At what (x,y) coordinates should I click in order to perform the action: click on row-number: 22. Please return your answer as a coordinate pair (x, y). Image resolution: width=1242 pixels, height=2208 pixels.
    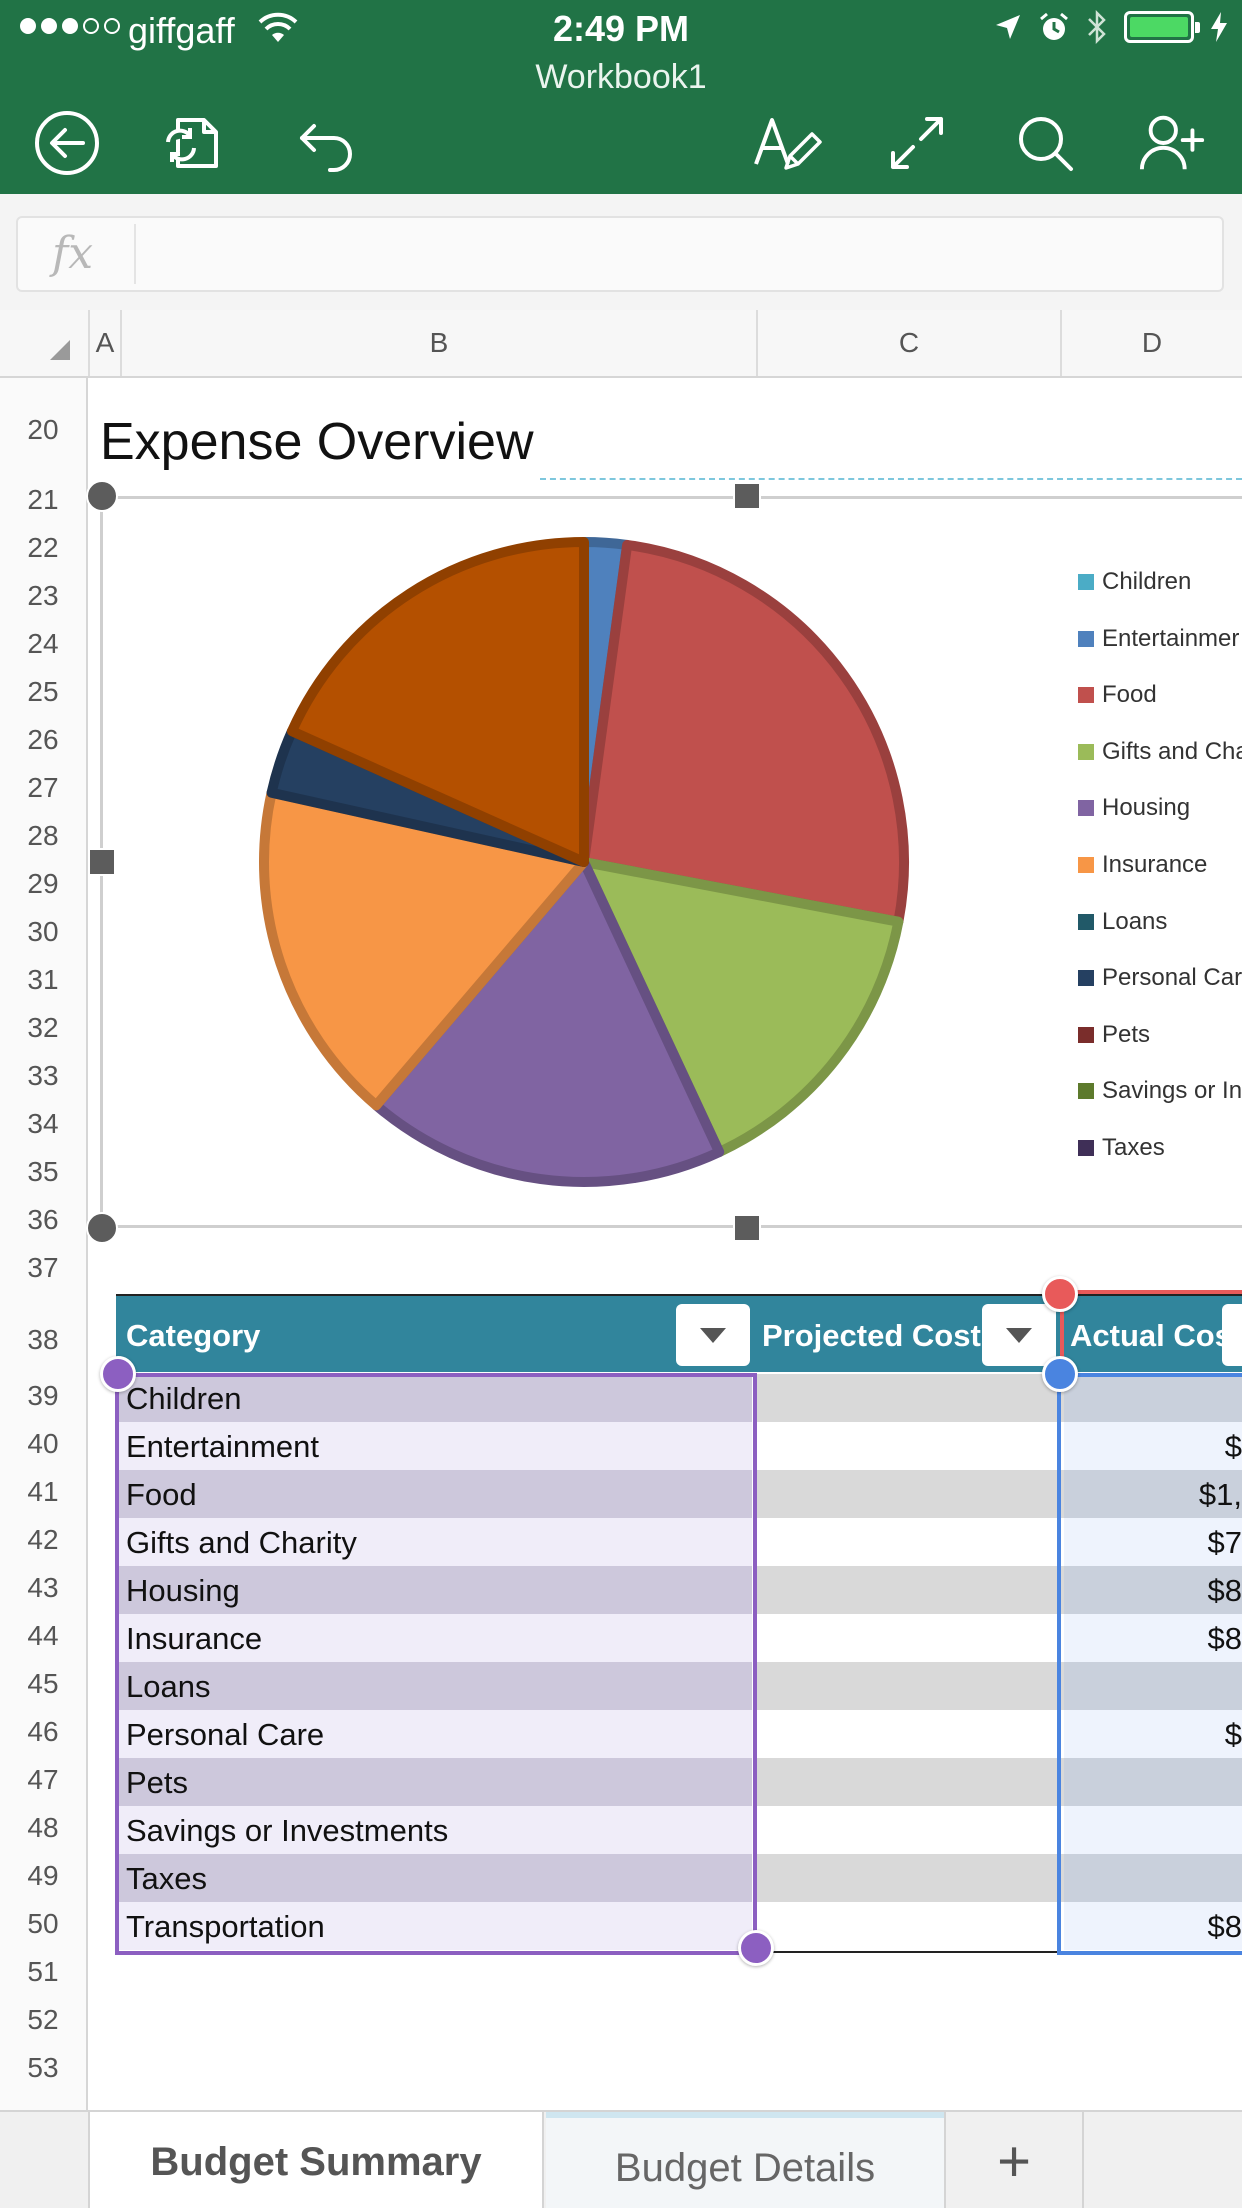
    Looking at the image, I should click on (43, 547).